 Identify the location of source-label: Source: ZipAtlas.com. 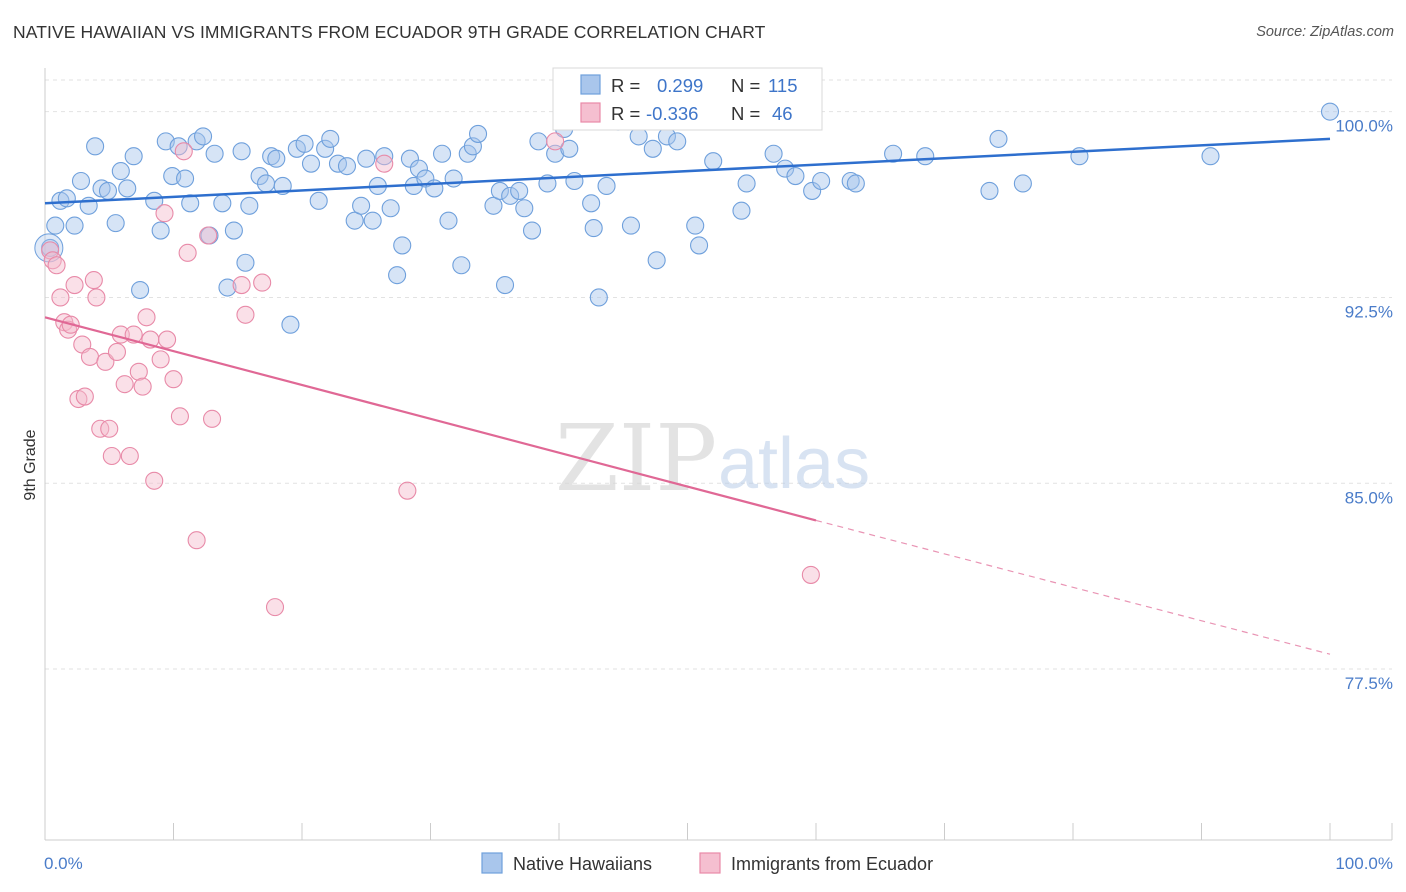
(1325, 32).